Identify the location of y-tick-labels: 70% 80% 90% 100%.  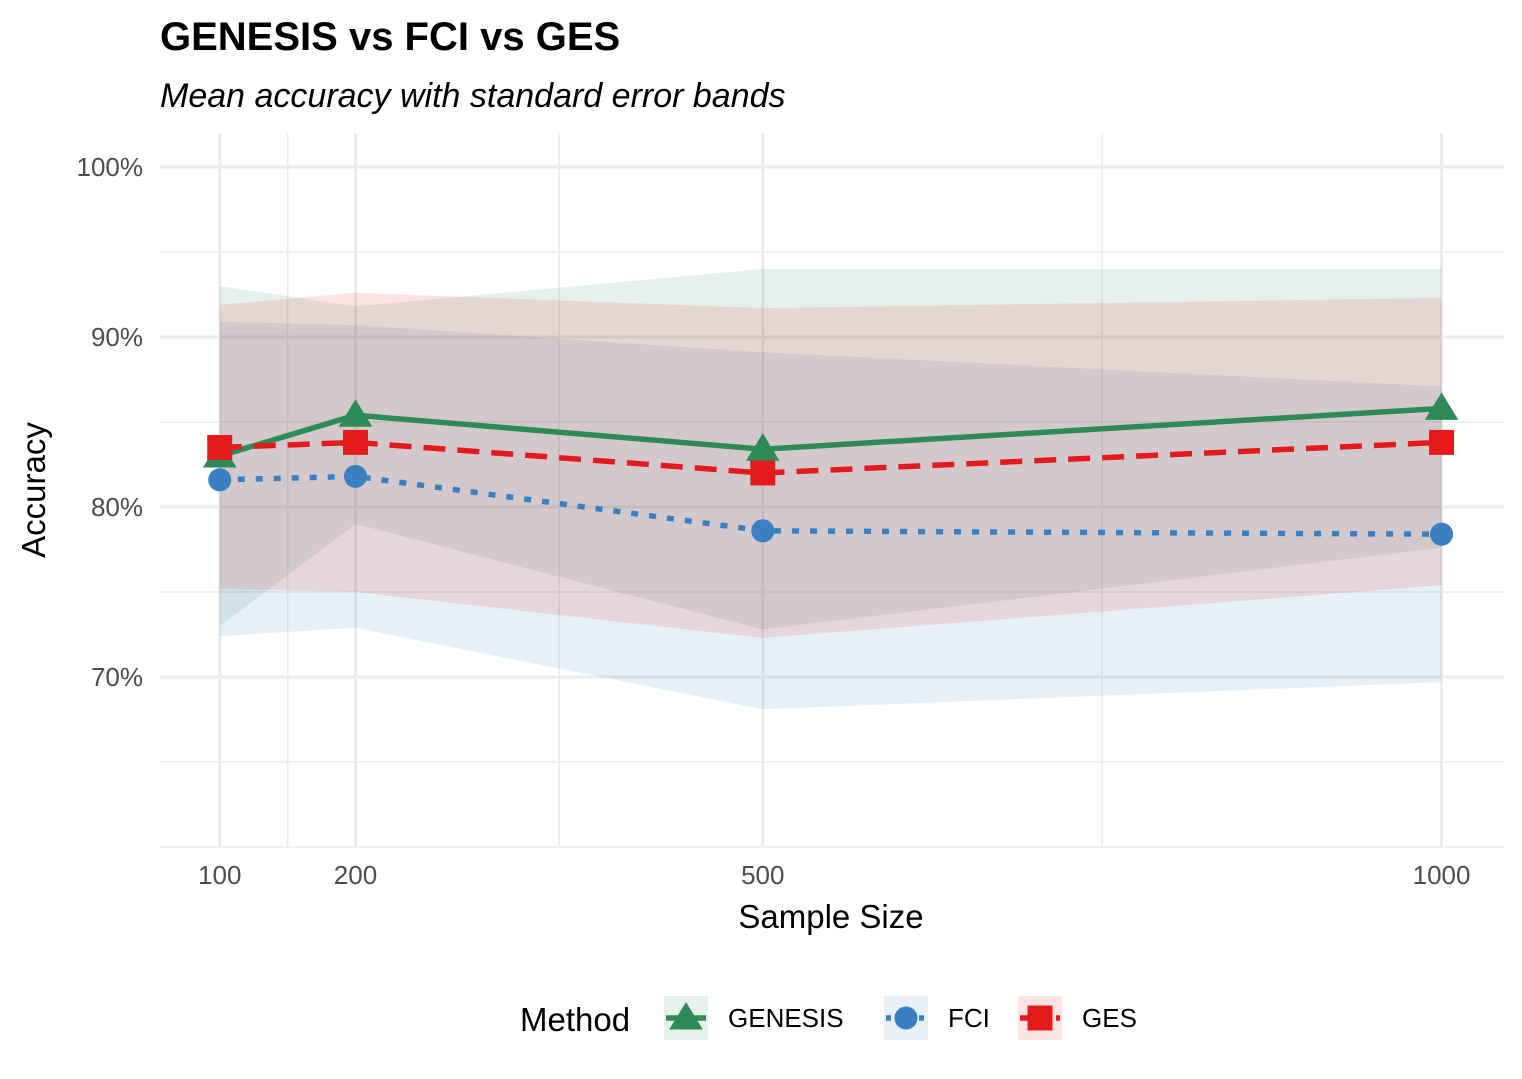
(110, 422).